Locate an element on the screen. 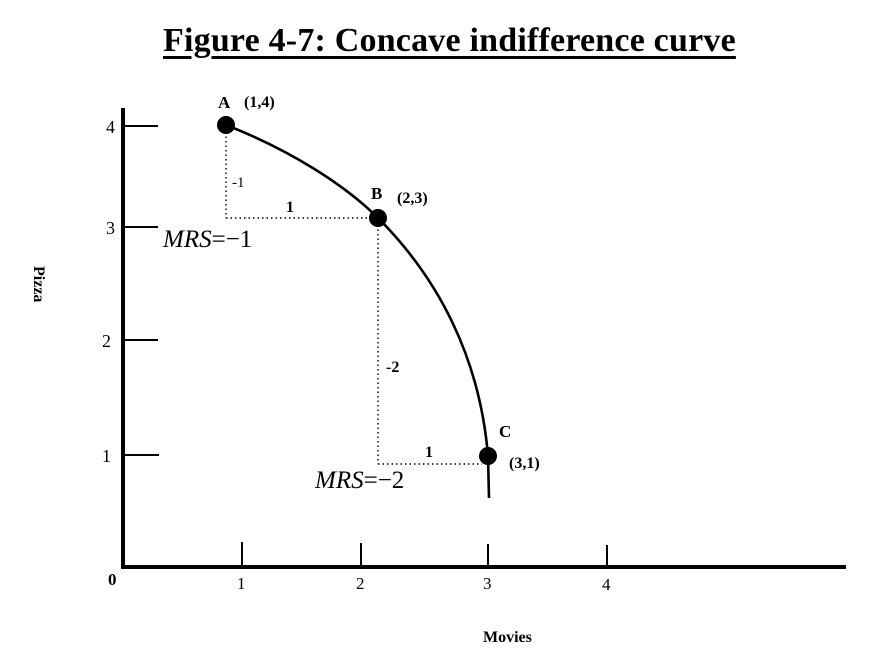  x-tick-label-1: 1 is located at coordinates (241, 583).